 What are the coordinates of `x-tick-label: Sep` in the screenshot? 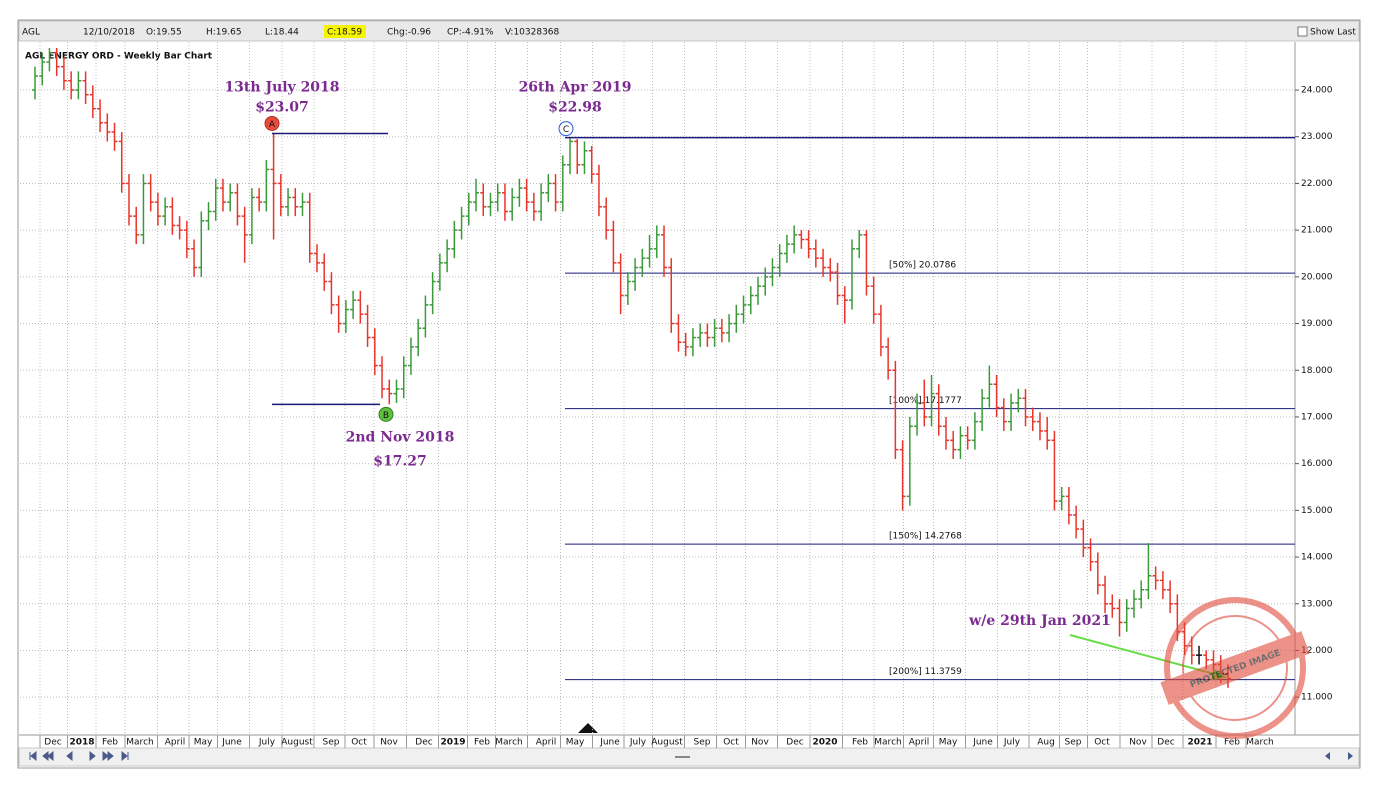 It's located at (1073, 743).